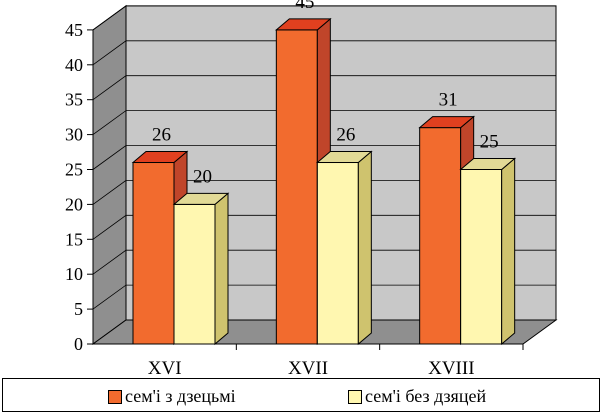  I want to click on legend: сем'і з дзецьмі сем'і без дзяцей, so click(301, 395).